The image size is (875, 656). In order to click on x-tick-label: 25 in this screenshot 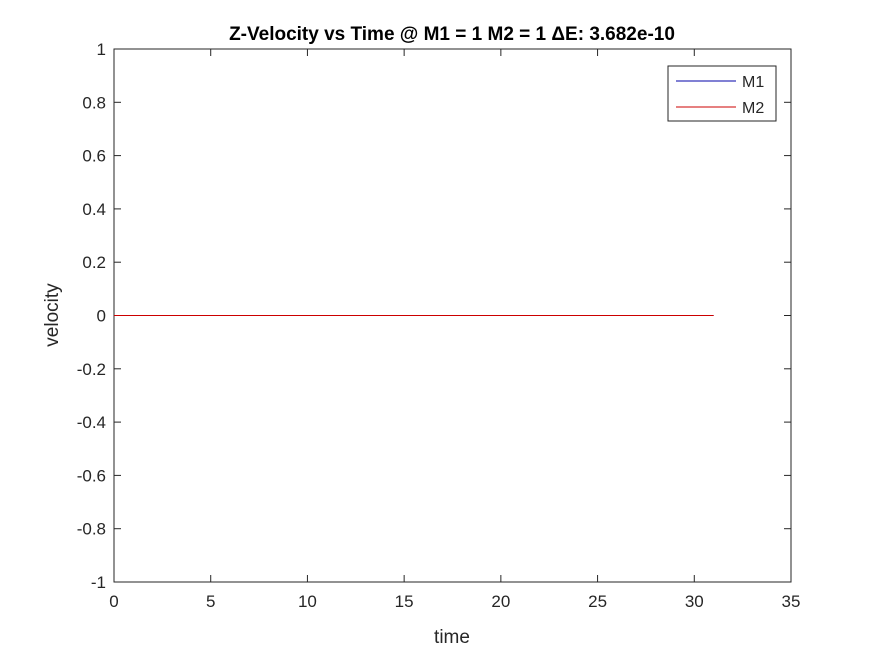, I will do `click(597, 601)`.